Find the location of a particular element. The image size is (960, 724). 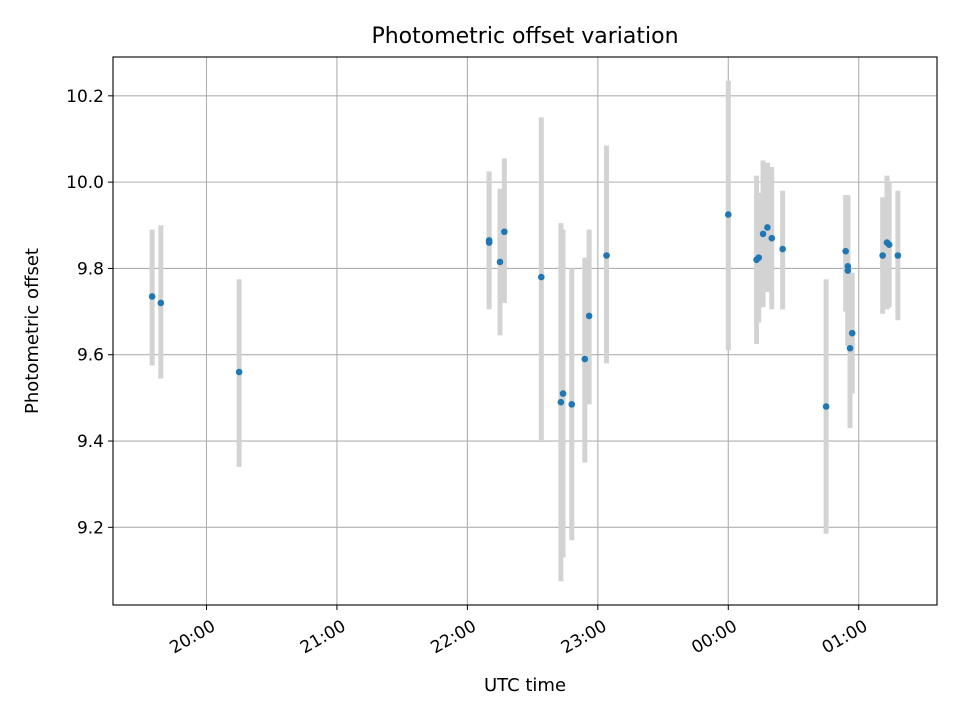

y-tick-label: 9.6 is located at coordinates (90, 356).